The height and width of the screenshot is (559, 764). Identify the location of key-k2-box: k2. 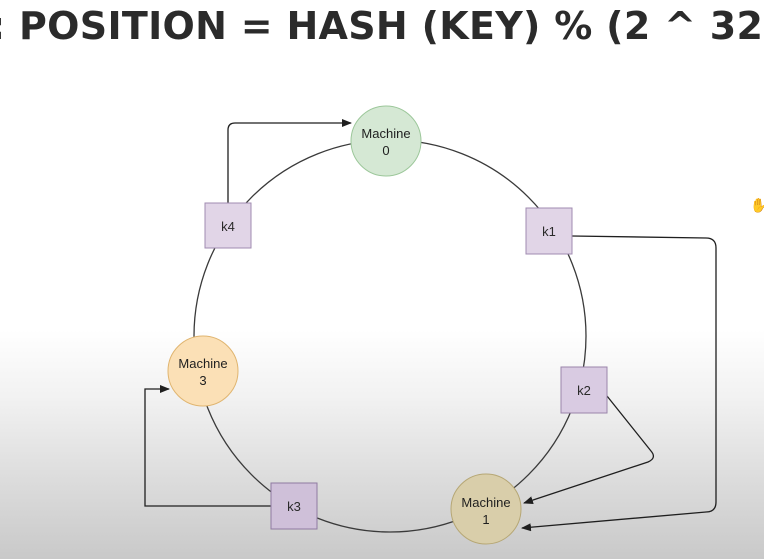
(584, 390).